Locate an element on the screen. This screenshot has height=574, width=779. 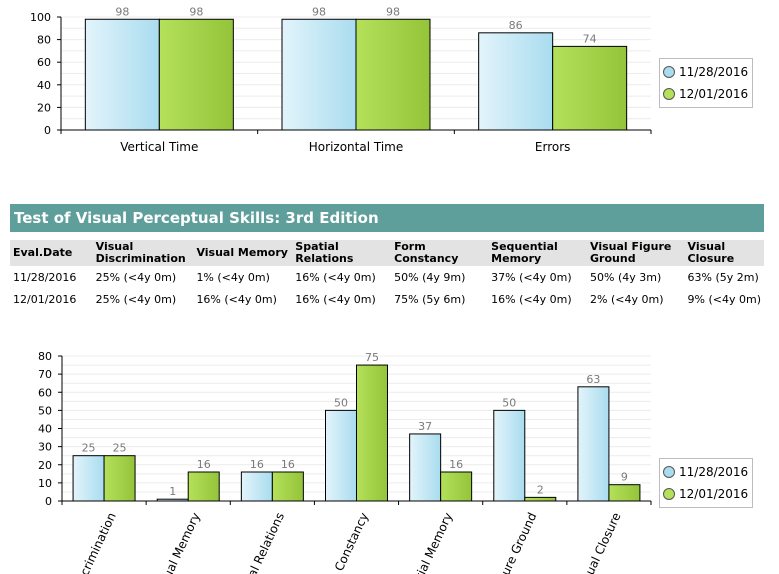
table-cell: 1% (<4y 0m) is located at coordinates (233, 277).